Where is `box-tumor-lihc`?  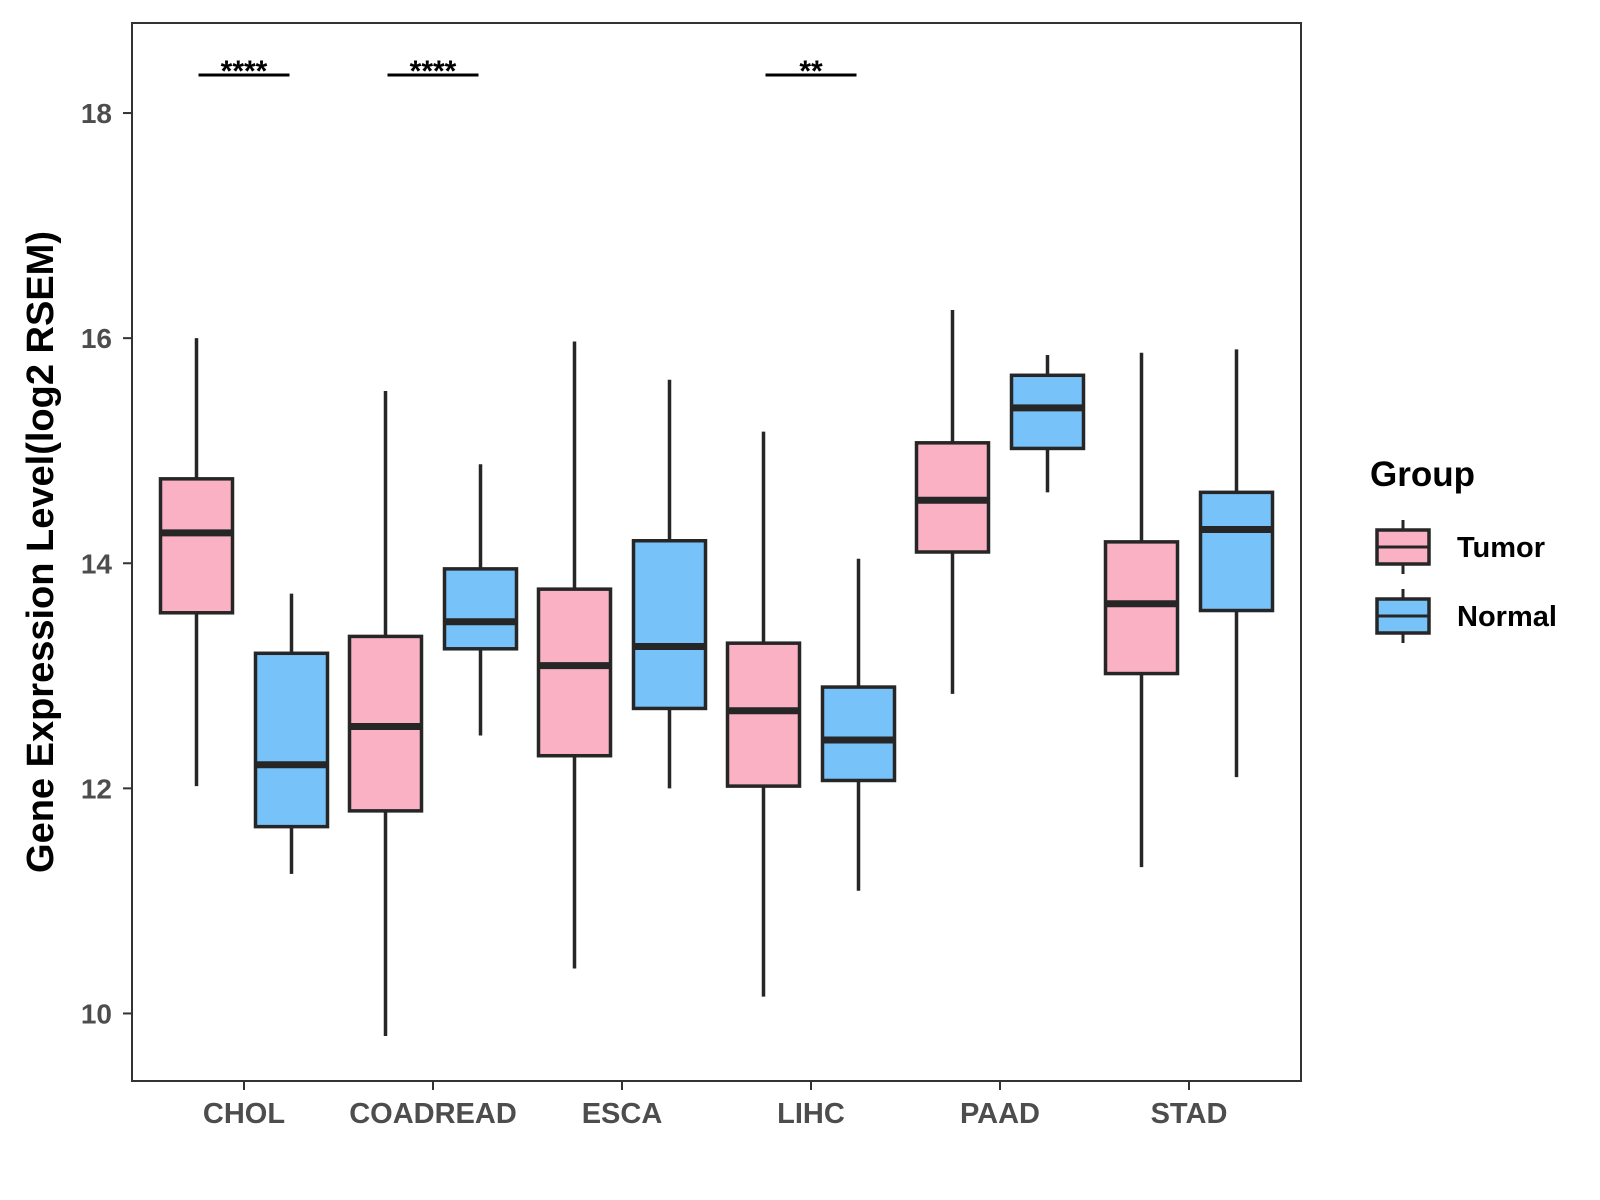
box-tumor-lihc is located at coordinates (763, 714).